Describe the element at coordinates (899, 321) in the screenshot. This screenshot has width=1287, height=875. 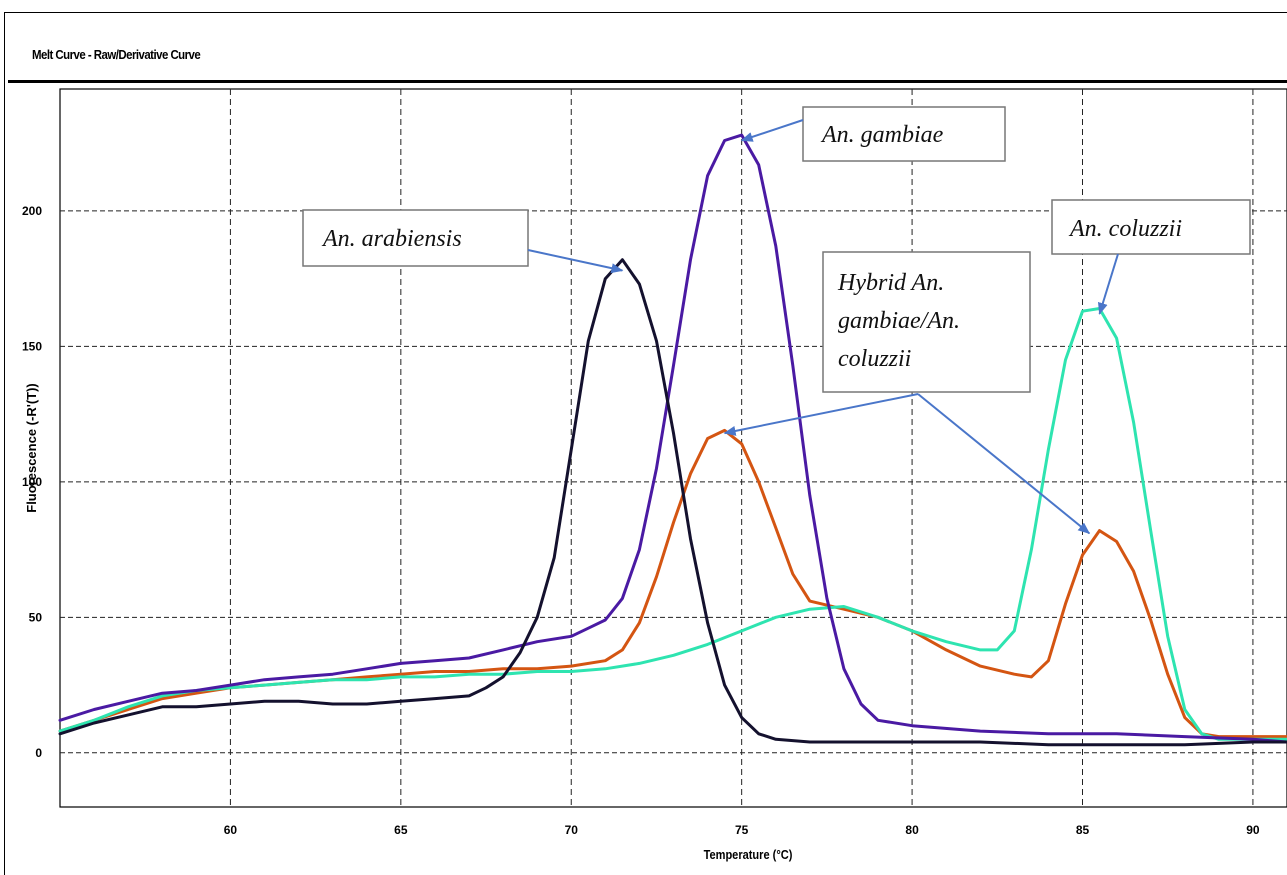
I see `callout-label: gambiae/An.` at that location.